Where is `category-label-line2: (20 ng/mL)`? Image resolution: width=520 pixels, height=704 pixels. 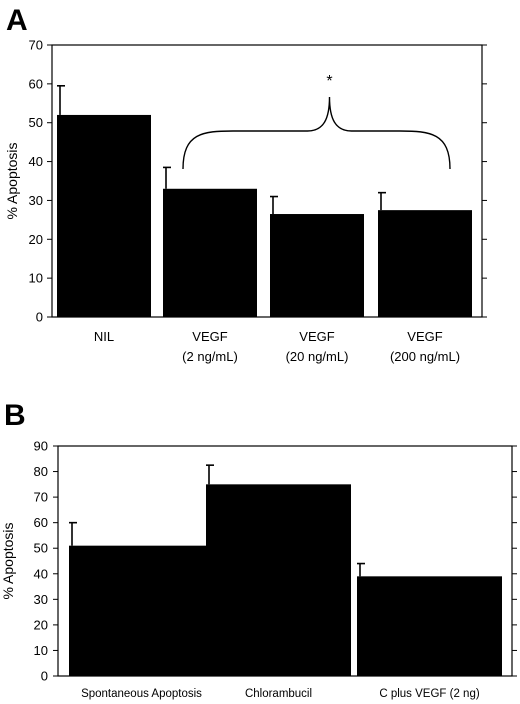
category-label-line2: (20 ng/mL) is located at coordinates (317, 356).